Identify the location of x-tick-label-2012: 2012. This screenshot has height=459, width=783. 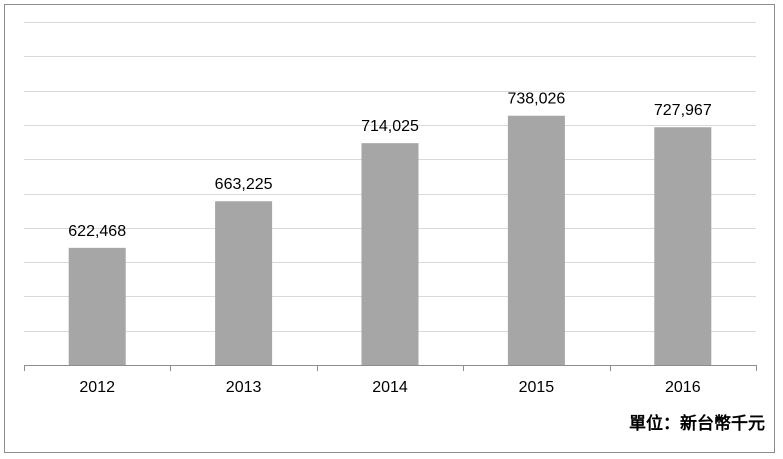
(97, 387).